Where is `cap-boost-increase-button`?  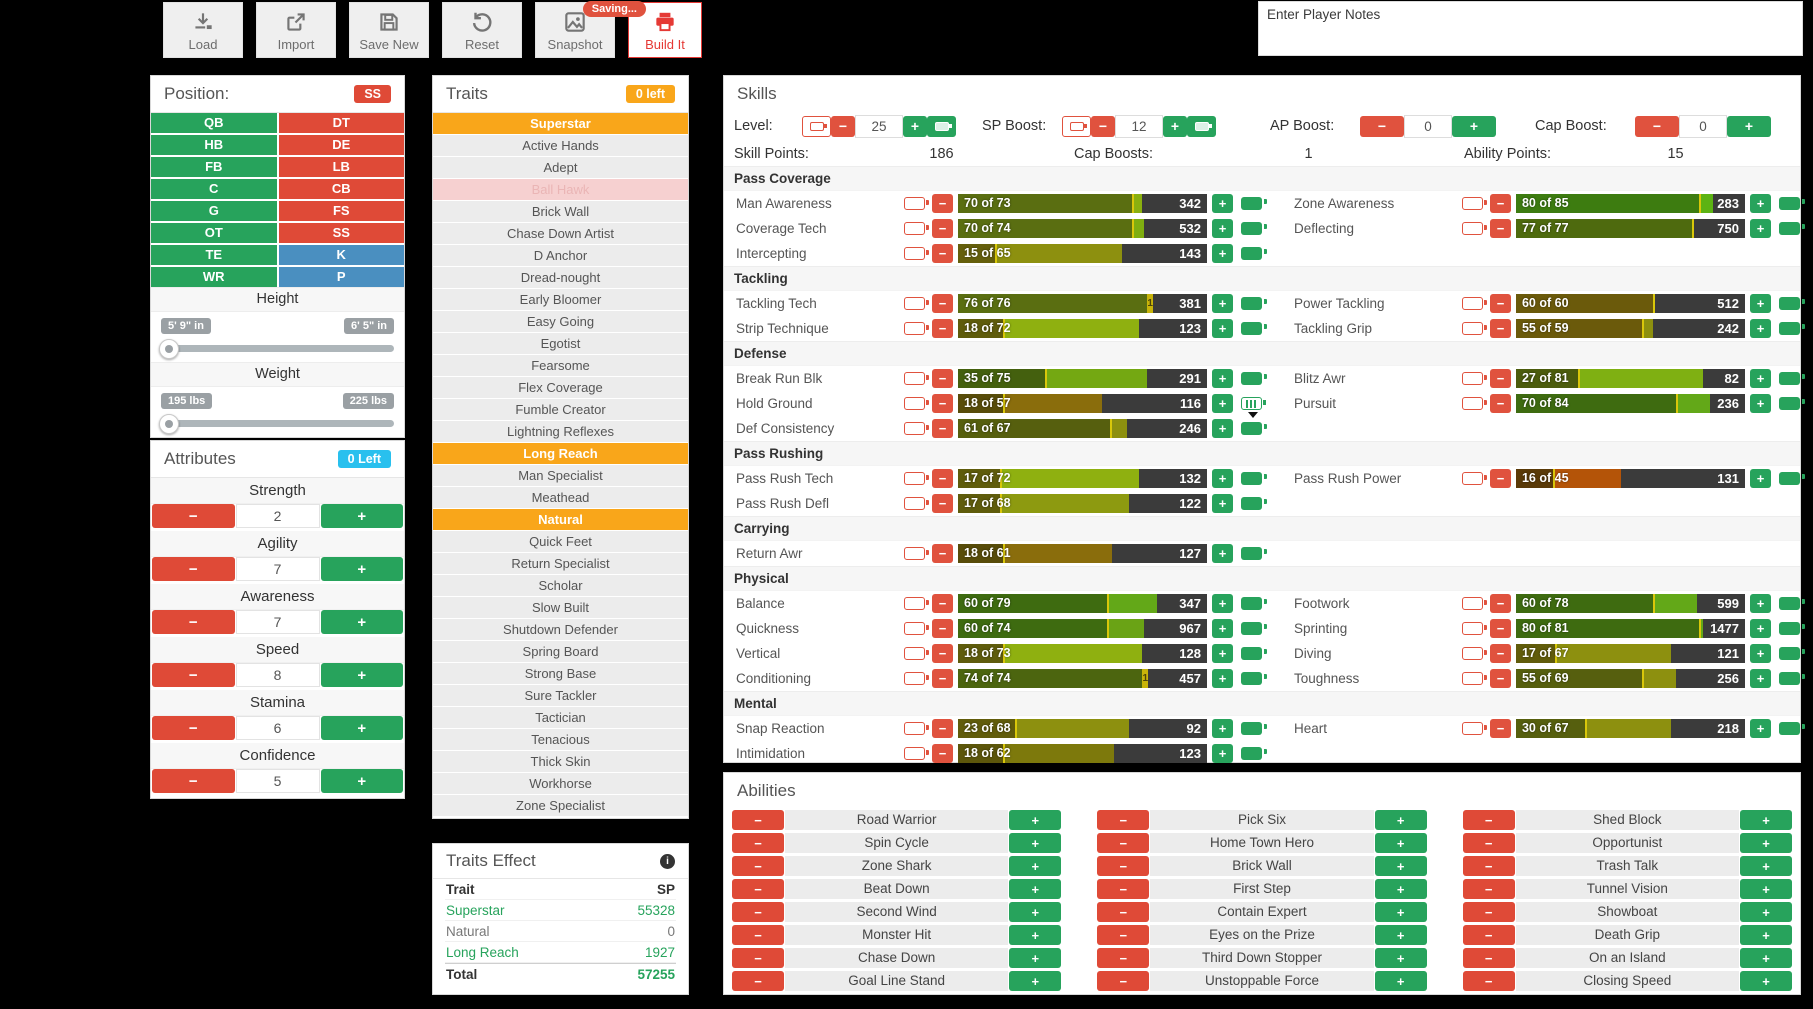 cap-boost-increase-button is located at coordinates (1749, 126).